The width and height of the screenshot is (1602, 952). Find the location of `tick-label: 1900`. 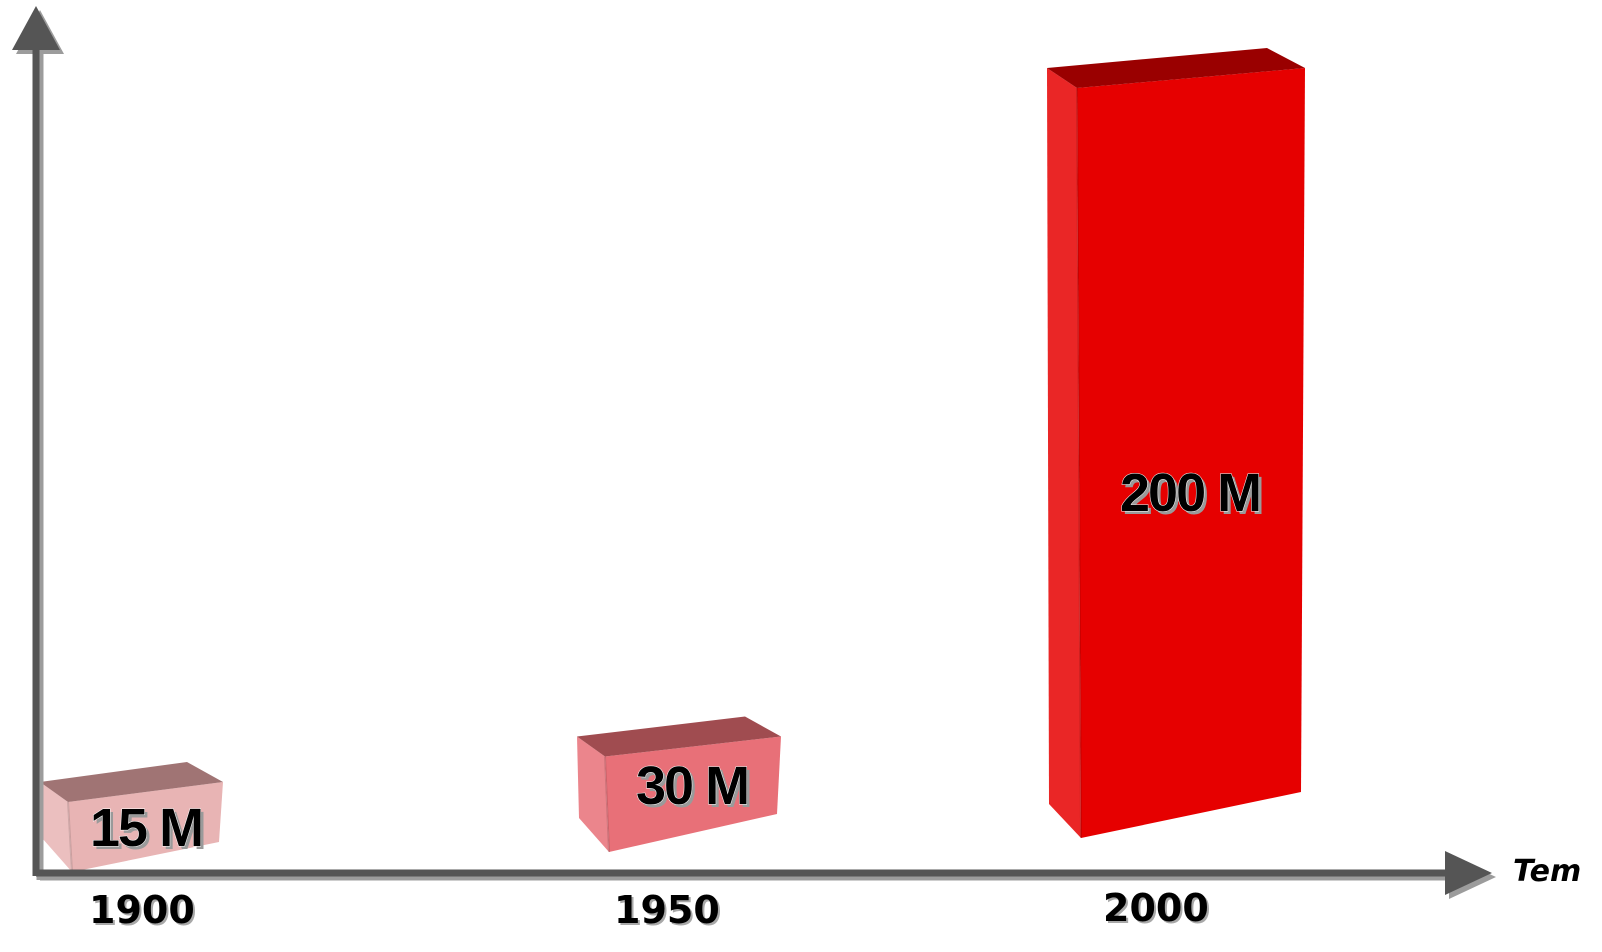

tick-label: 1900 is located at coordinates (142, 910).